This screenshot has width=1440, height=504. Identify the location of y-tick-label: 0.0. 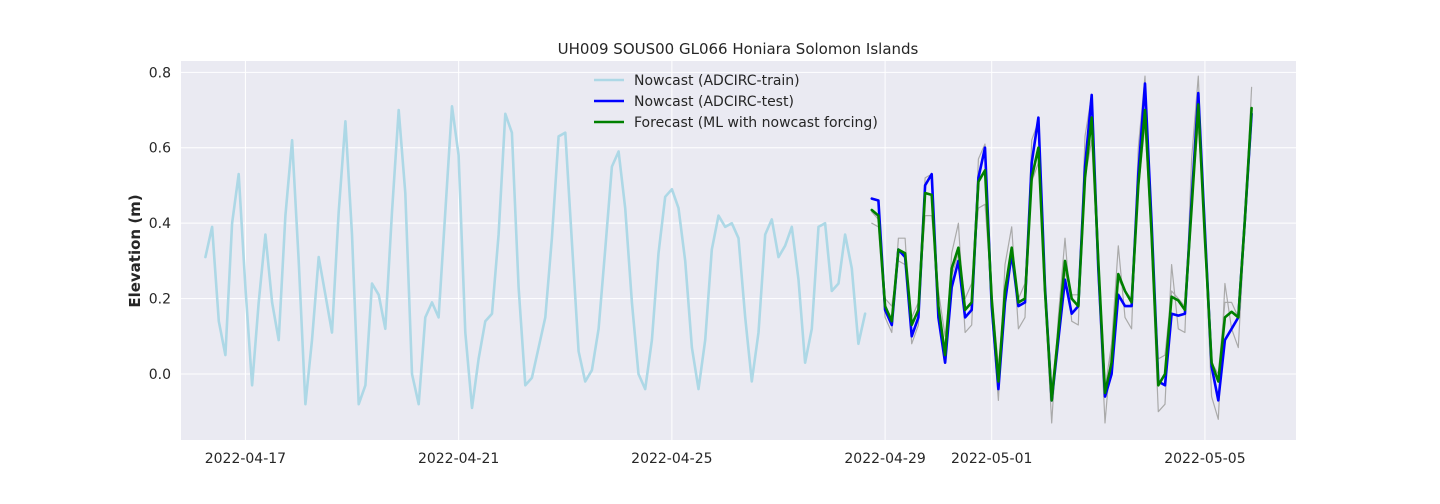
(160, 375).